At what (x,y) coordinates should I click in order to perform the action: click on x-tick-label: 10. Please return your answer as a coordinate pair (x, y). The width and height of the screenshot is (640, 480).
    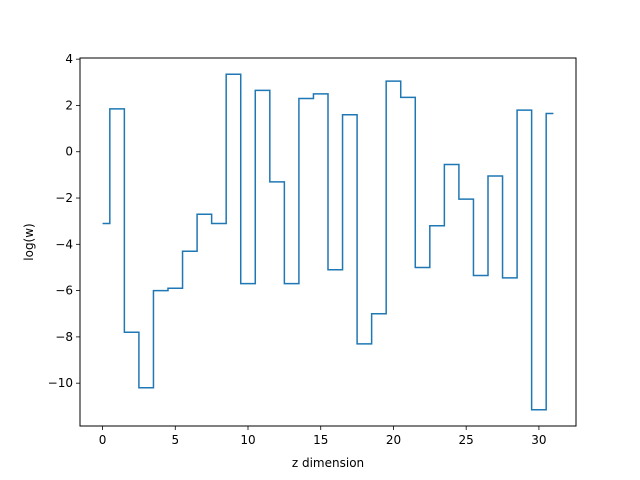
    Looking at the image, I should click on (247, 440).